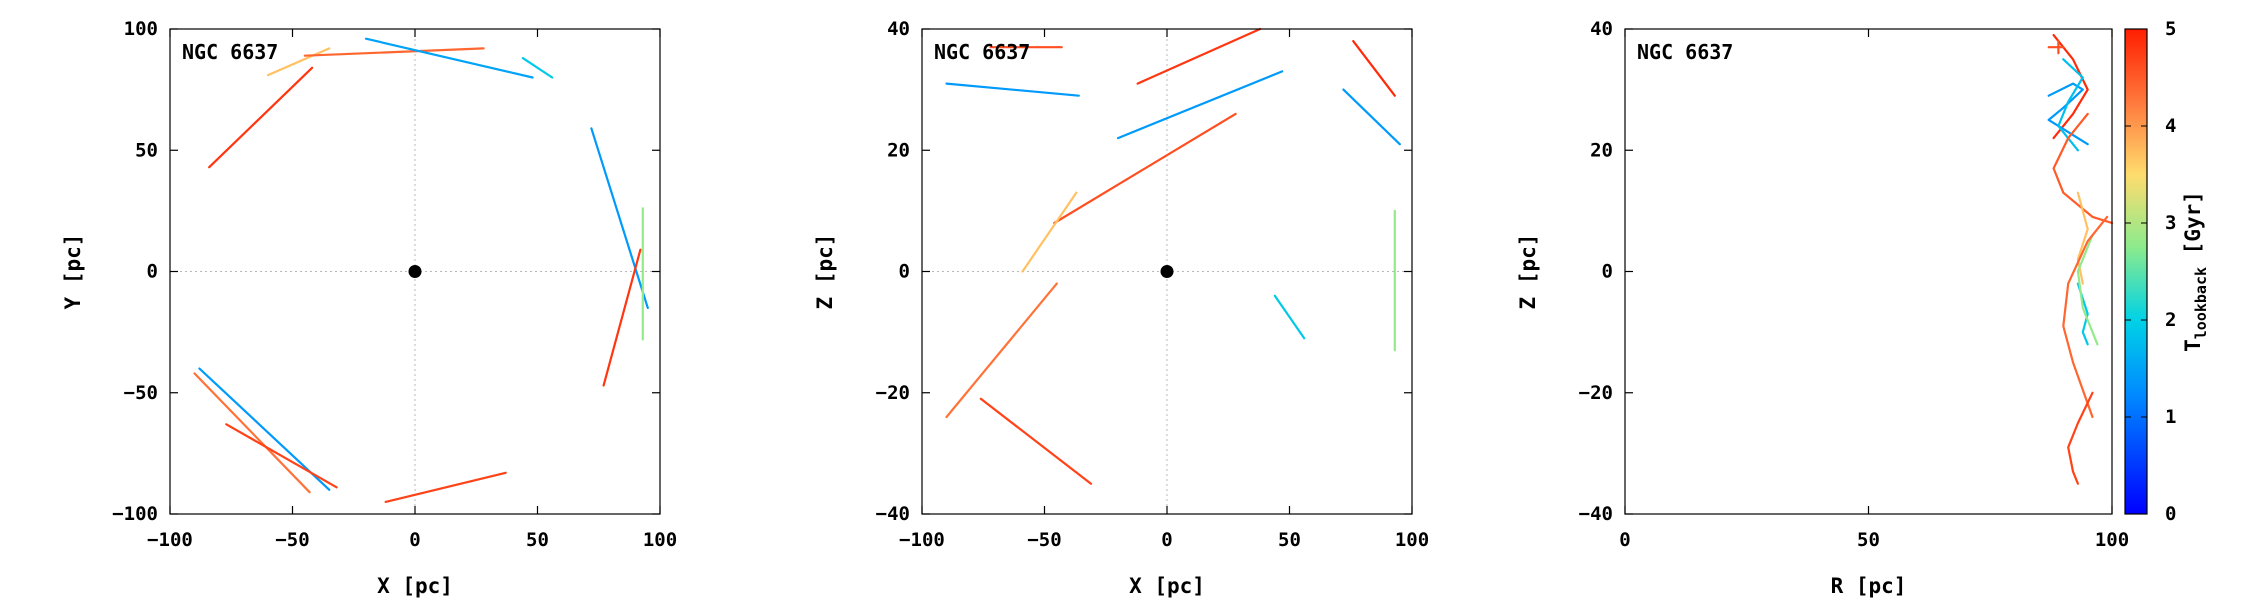 The image size is (2250, 600). I want to click on y-tick-label: −50, so click(141, 393).